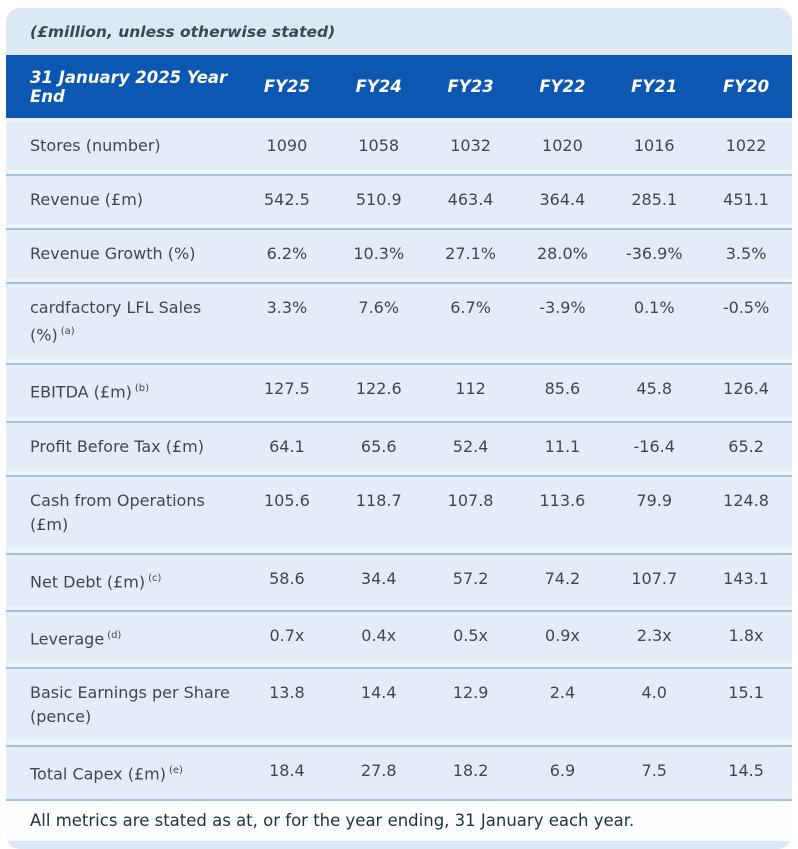 The width and height of the screenshot is (798, 849). Describe the element at coordinates (470, 199) in the screenshot. I see `row-value: 463.4` at that location.